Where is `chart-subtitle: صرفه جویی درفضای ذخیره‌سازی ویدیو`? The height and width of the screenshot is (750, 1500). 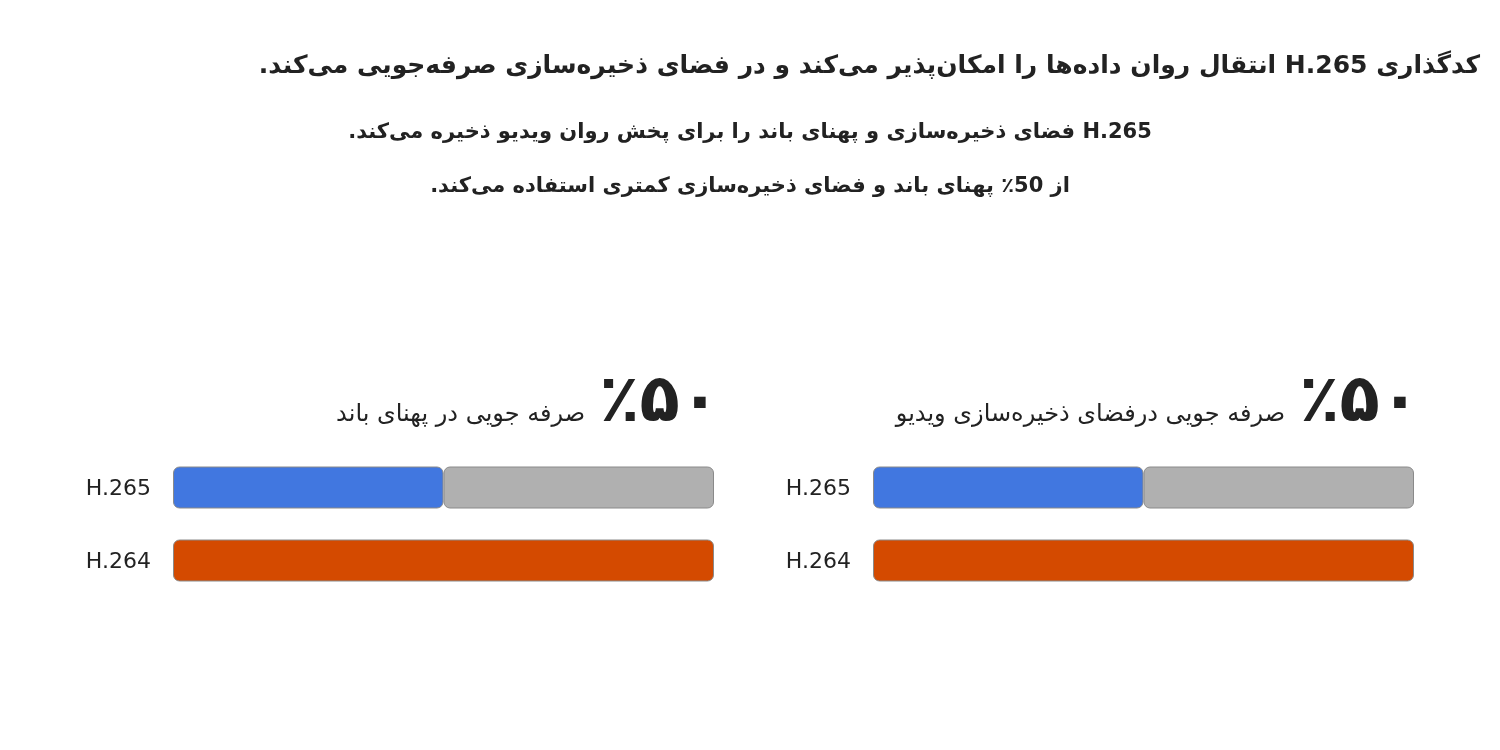 chart-subtitle: صرفه جویی درفضای ذخیره‌سازی ویدیو is located at coordinates (1090, 413).